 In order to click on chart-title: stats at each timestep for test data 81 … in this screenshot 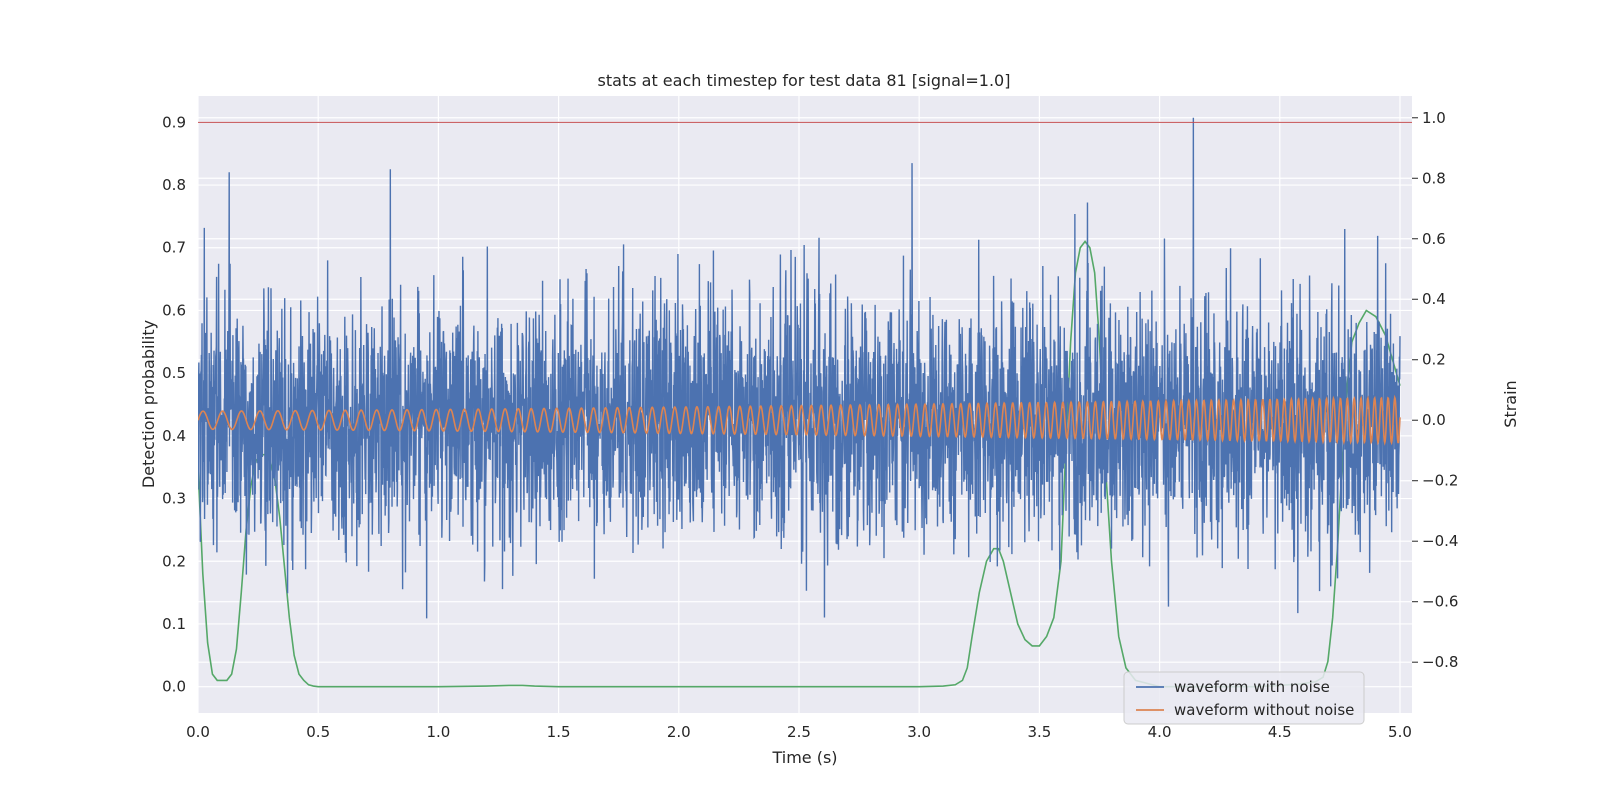, I will do `click(804, 80)`.